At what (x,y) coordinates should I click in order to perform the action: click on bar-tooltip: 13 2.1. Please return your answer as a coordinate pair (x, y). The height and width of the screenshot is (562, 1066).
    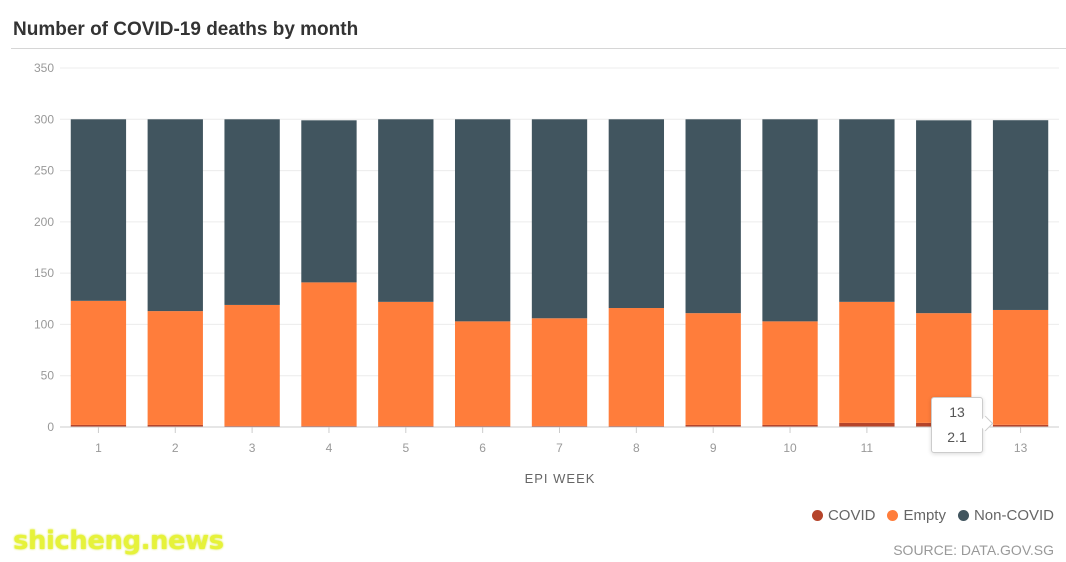
    Looking at the image, I should click on (962, 425).